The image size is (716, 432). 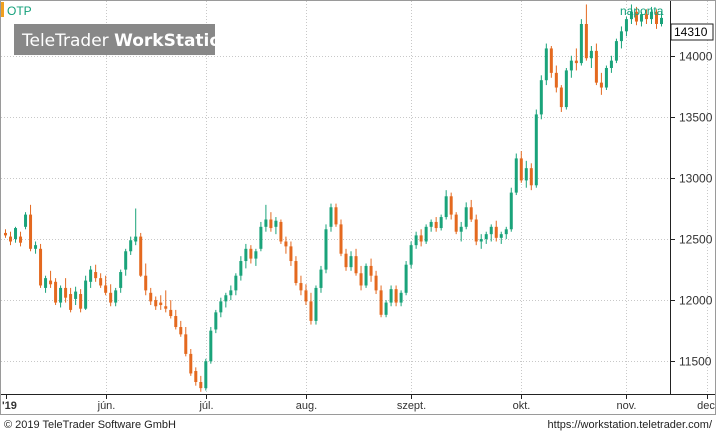 What do you see at coordinates (696, 240) in the screenshot?
I see `y-tick-label: 12500` at bounding box center [696, 240].